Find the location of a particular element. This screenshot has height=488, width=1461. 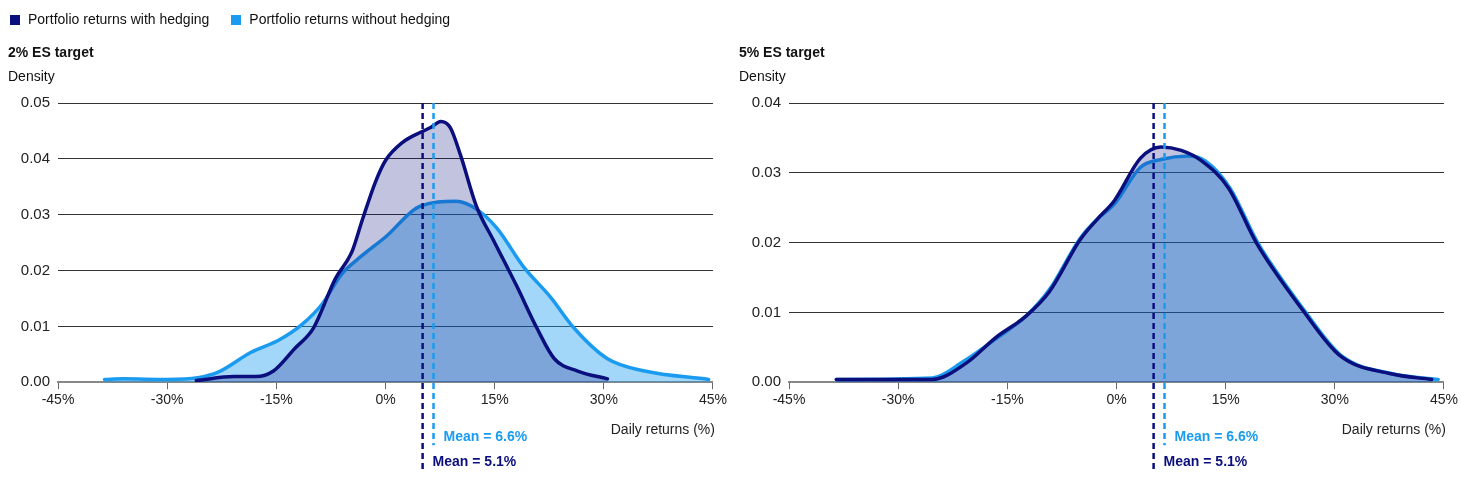

y-tick-label: 0.05 is located at coordinates (35, 102).